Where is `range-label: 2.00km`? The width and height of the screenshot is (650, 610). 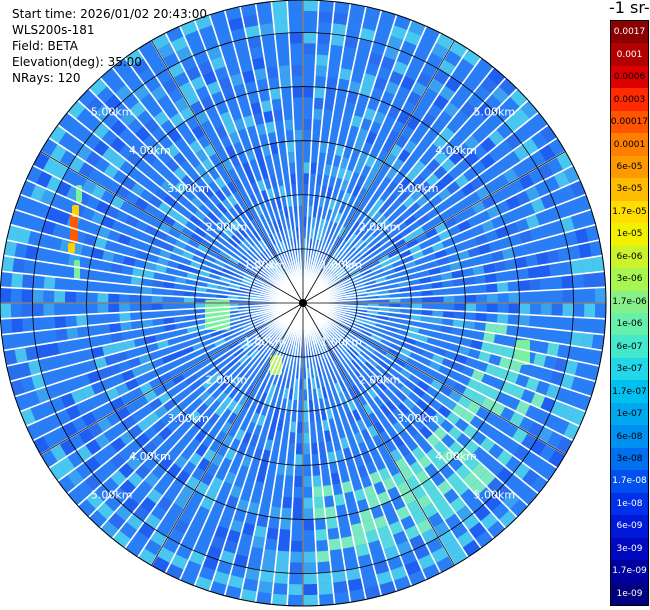 range-label: 2.00km is located at coordinates (380, 226).